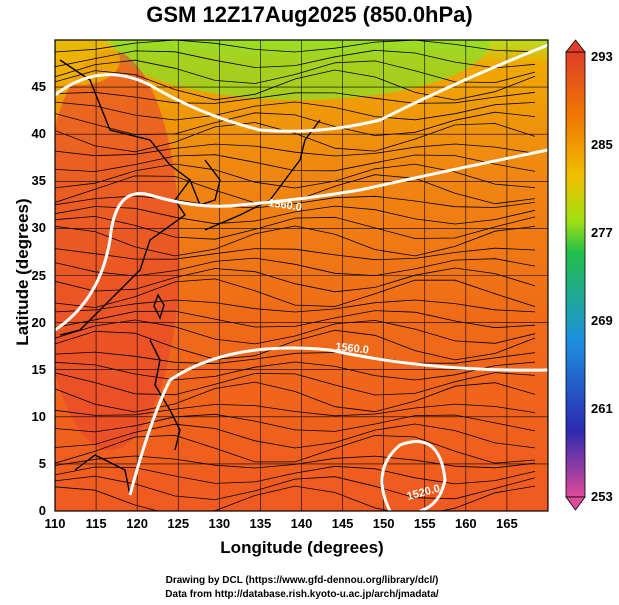 Image resolution: width=619 pixels, height=605 pixels. I want to click on coastline-korea, so click(205, 182).